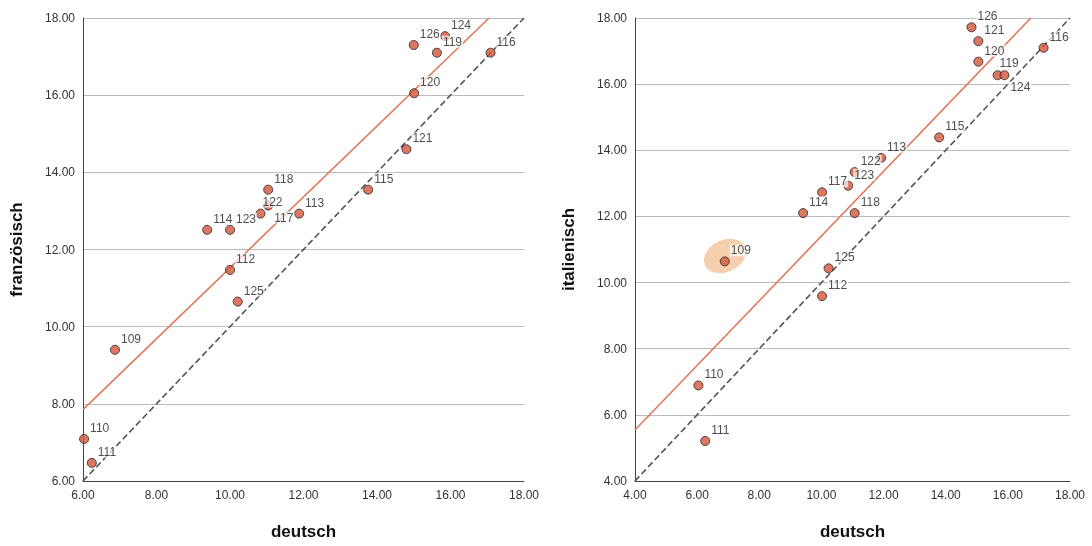 The image size is (1092, 546). What do you see at coordinates (615, 481) in the screenshot?
I see `y-tick-label: 4.00` at bounding box center [615, 481].